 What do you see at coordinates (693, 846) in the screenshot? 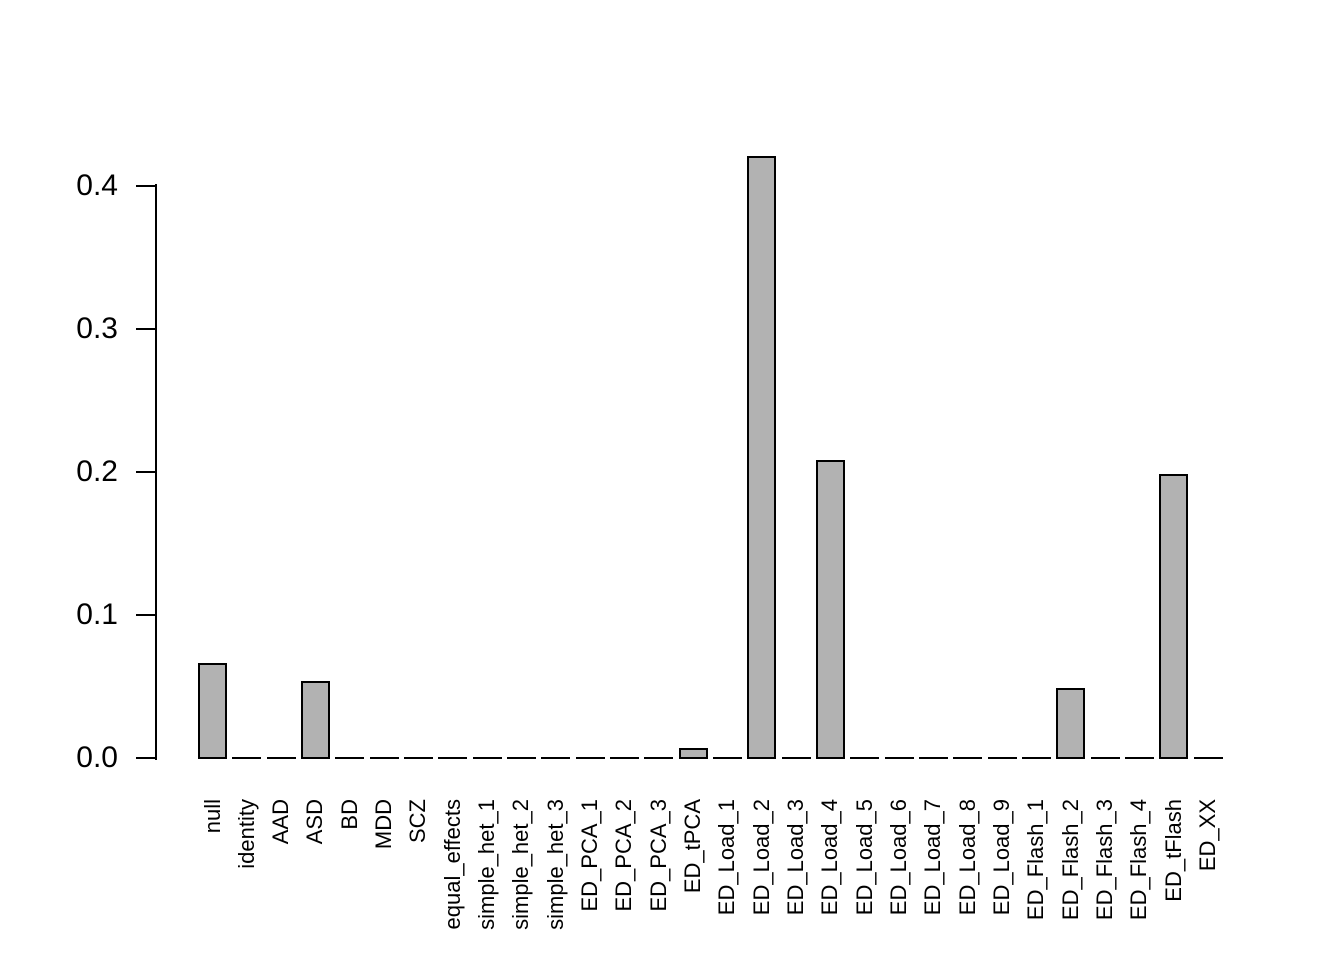
I see `x-tick-label-text: ED_tPCA` at bounding box center [693, 846].